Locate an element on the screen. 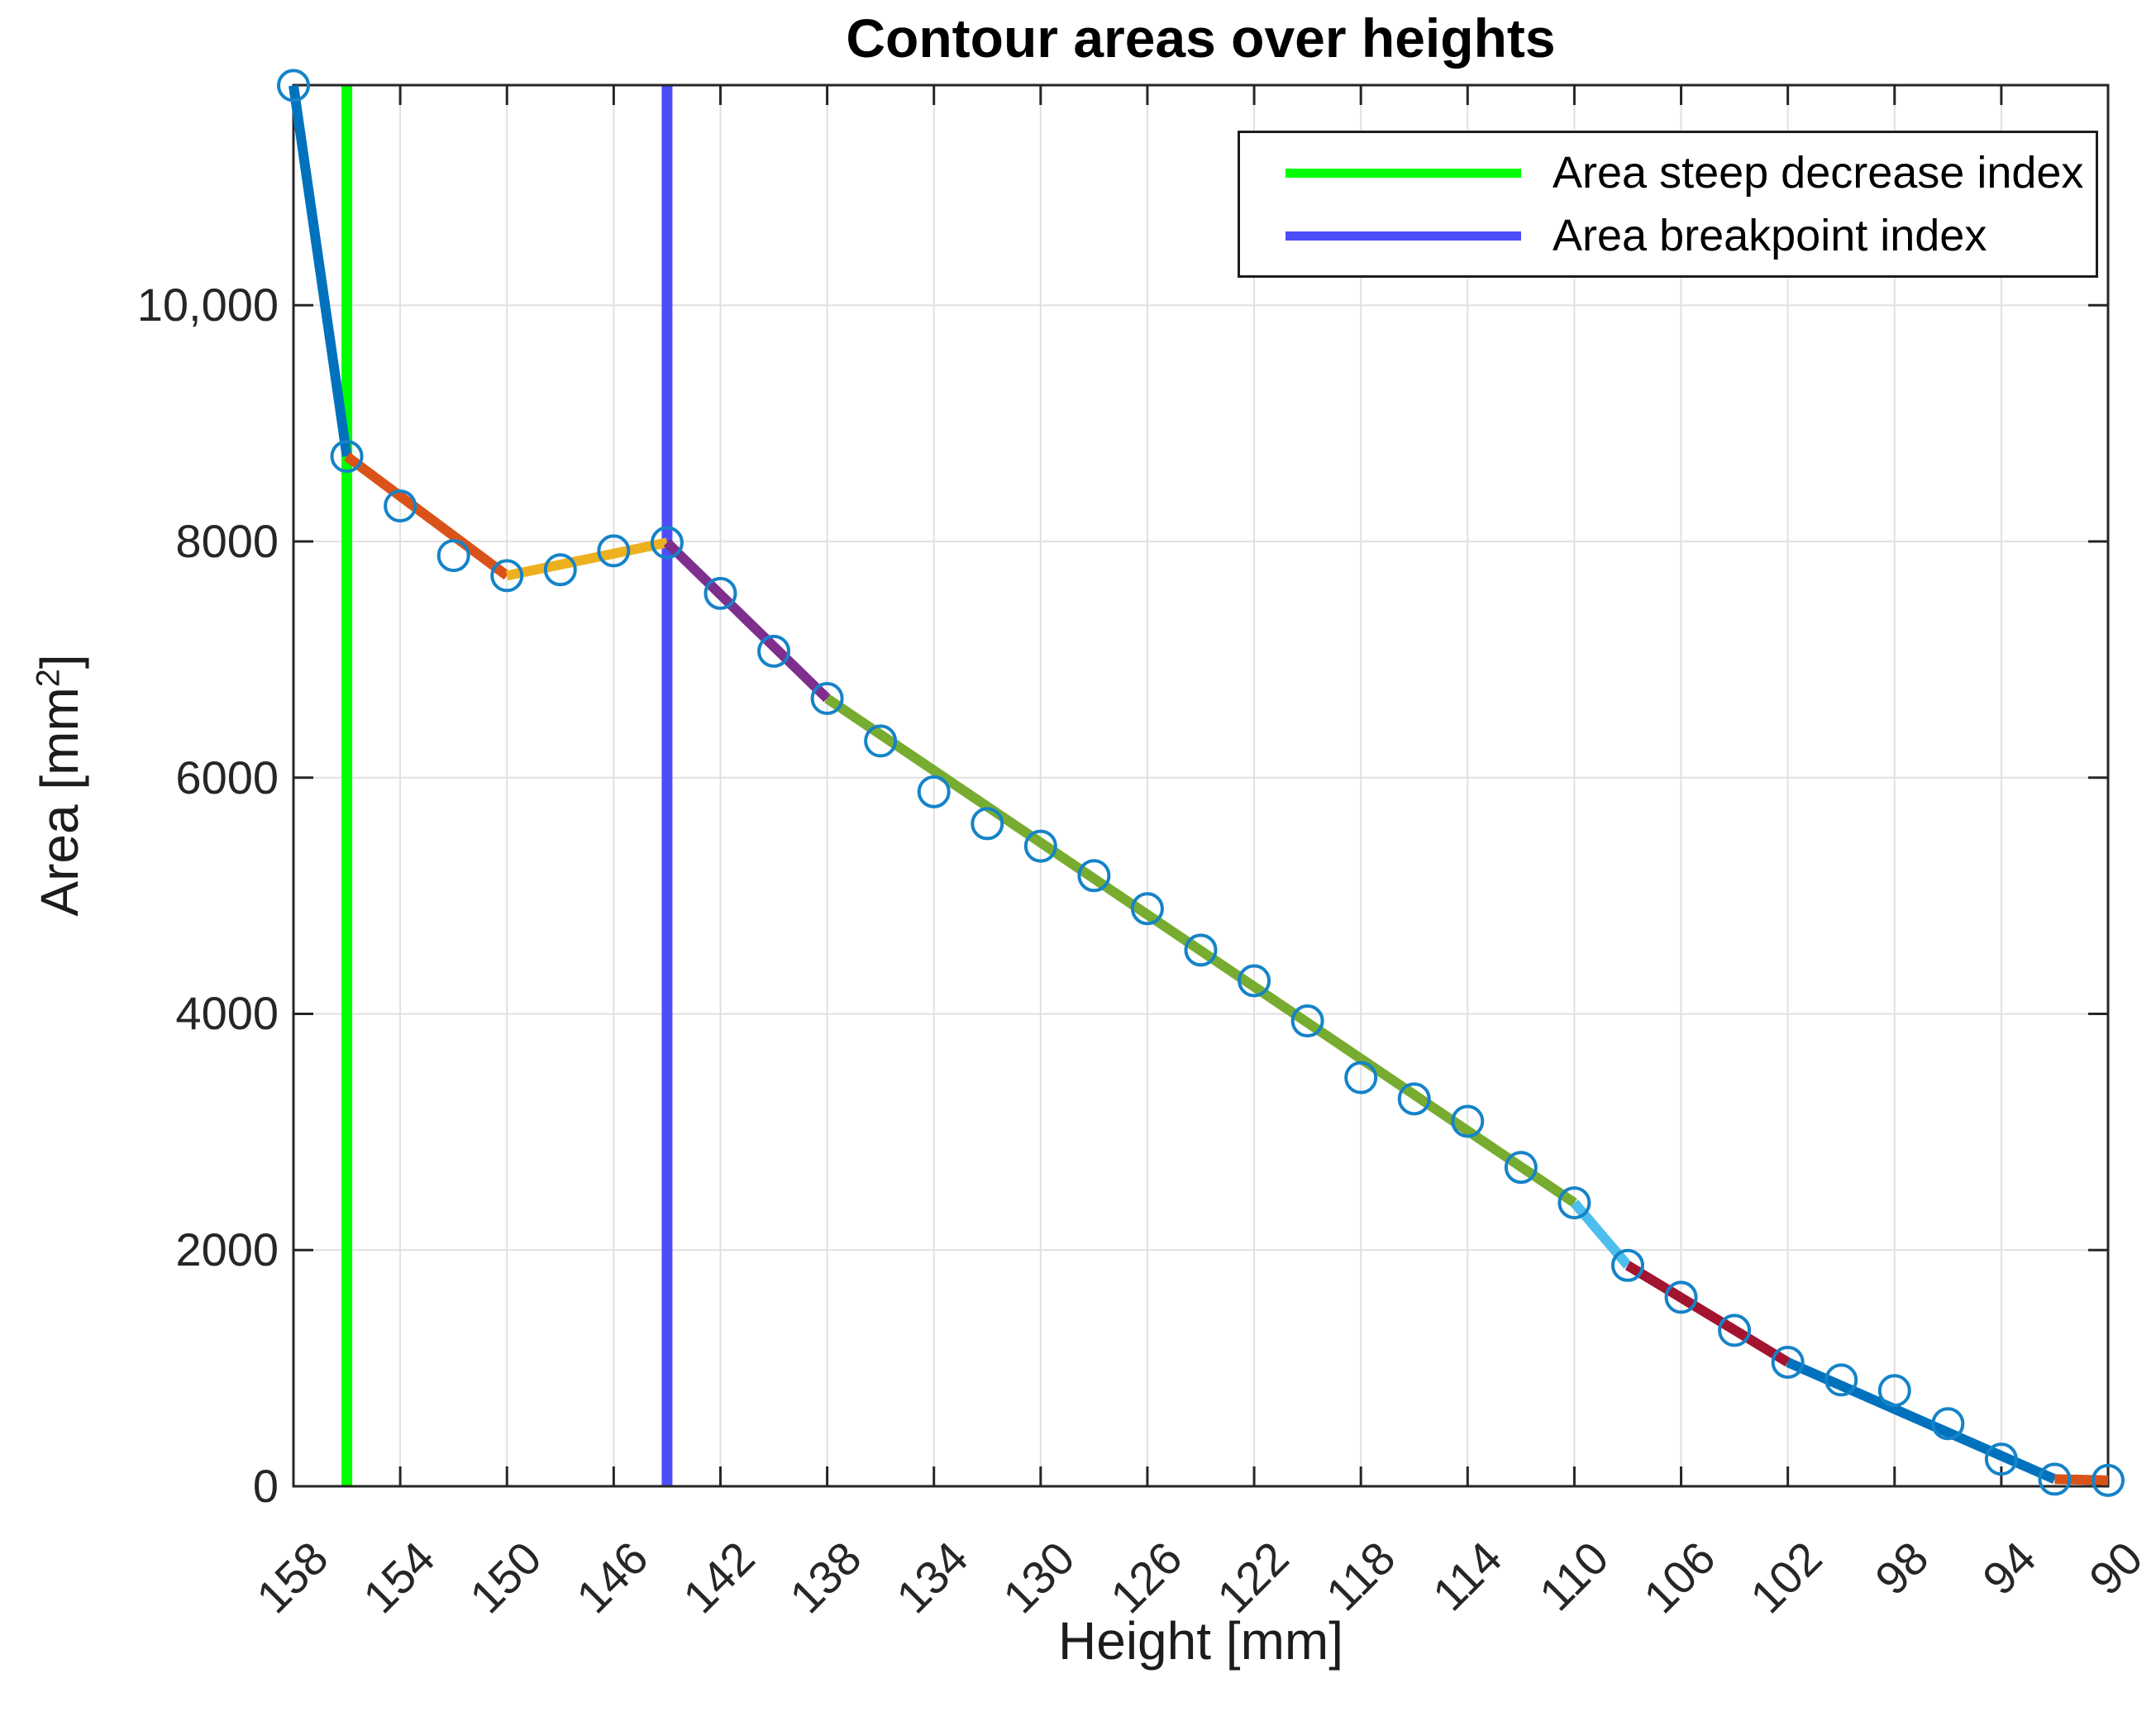 This screenshot has height=1726, width=2156. y-tick-label: 0 is located at coordinates (265, 1486).